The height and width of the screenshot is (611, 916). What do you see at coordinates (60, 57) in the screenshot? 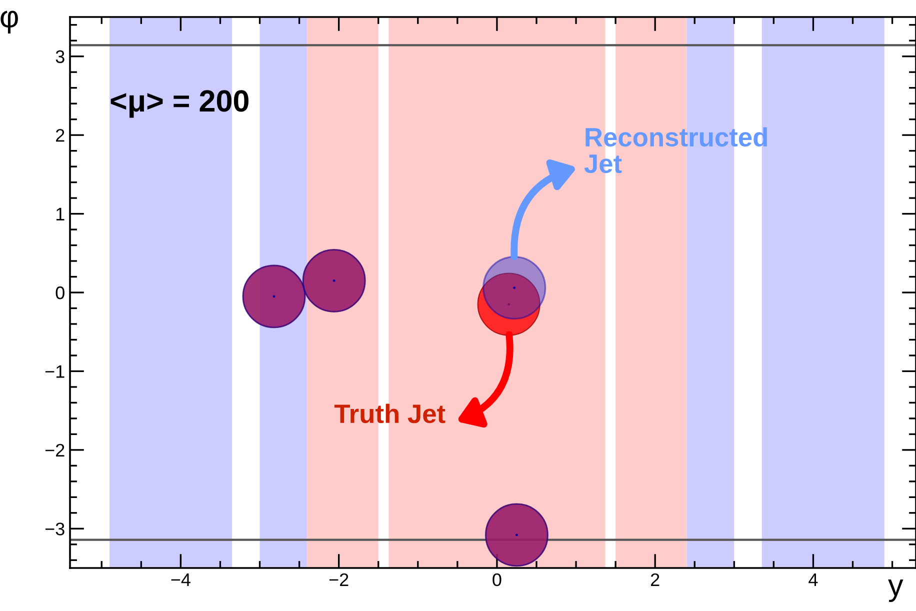
I see `y-tick-label: 3` at bounding box center [60, 57].